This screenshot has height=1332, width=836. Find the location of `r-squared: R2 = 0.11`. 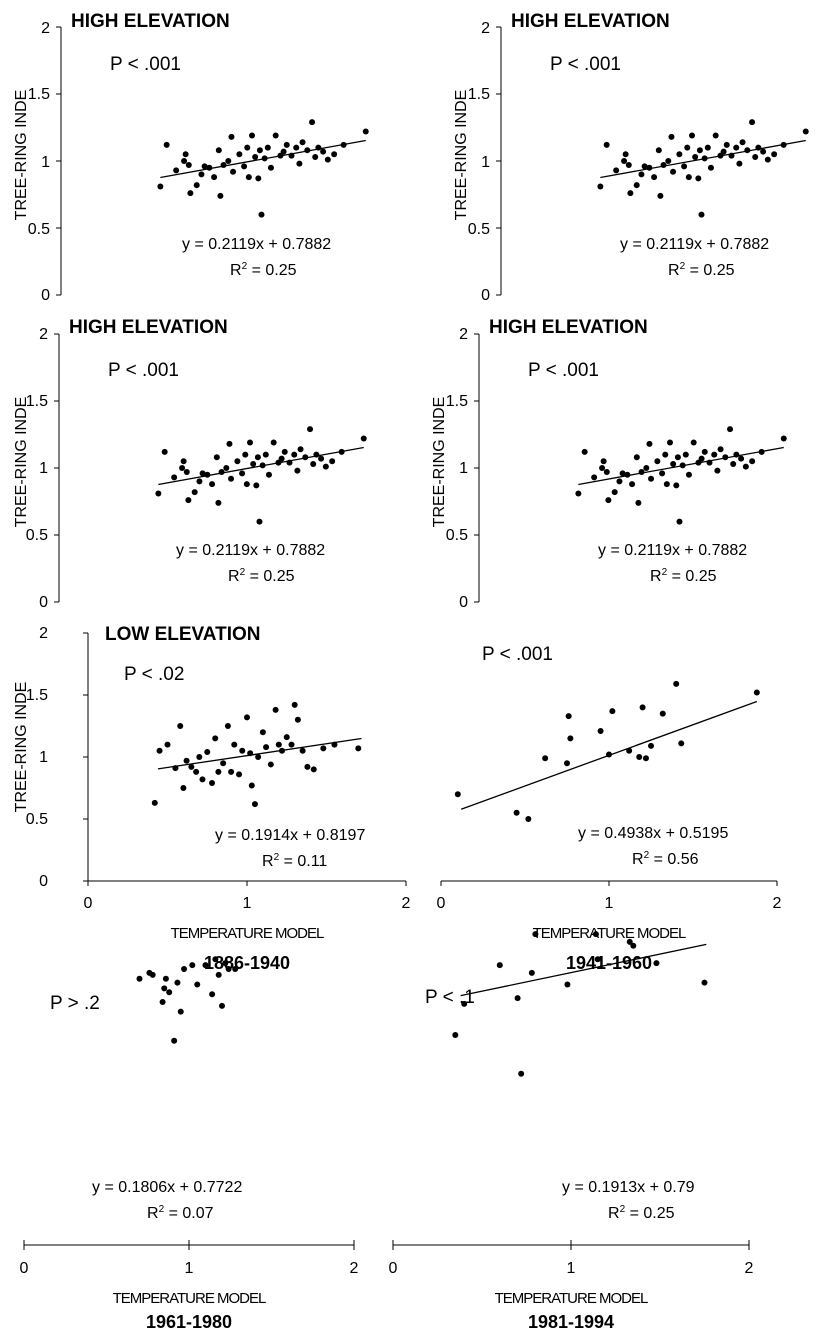

r-squared: R2 = 0.11 is located at coordinates (294, 861).